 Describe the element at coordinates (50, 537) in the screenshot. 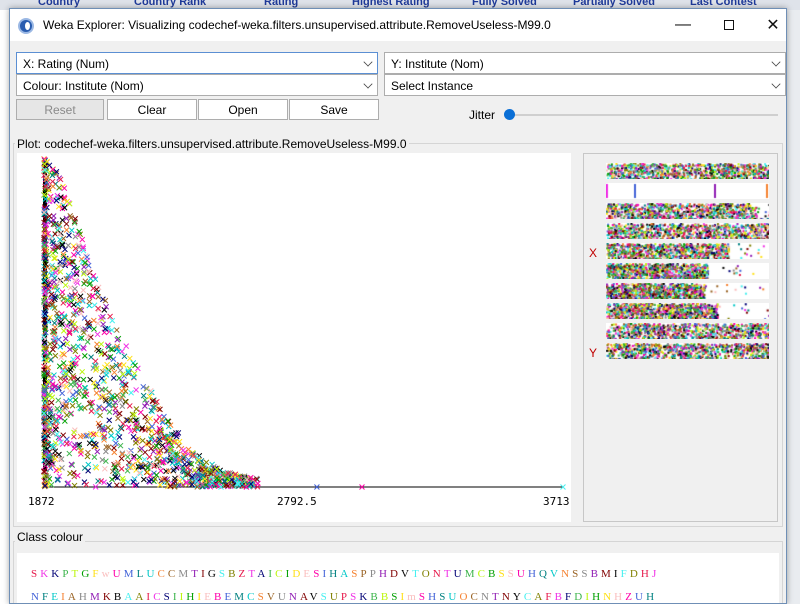

I see `class-colour-title: Class colour` at that location.